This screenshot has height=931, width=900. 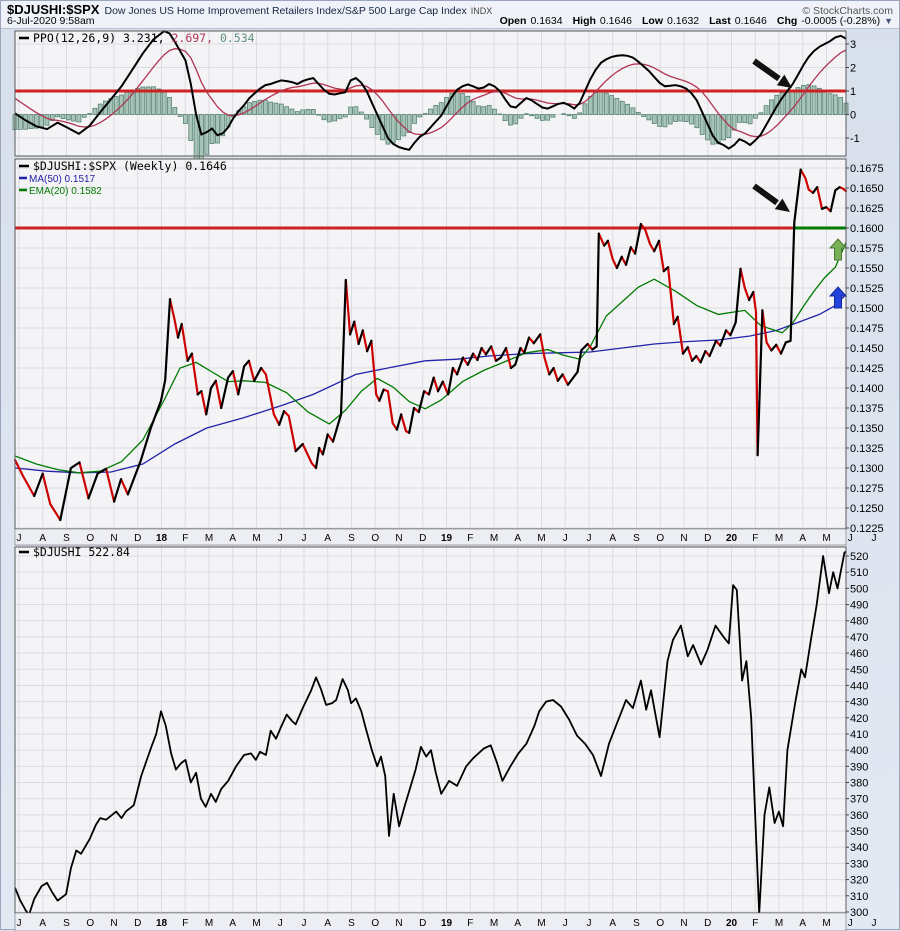 I want to click on y-axis-label: 390, so click(x=859, y=767).